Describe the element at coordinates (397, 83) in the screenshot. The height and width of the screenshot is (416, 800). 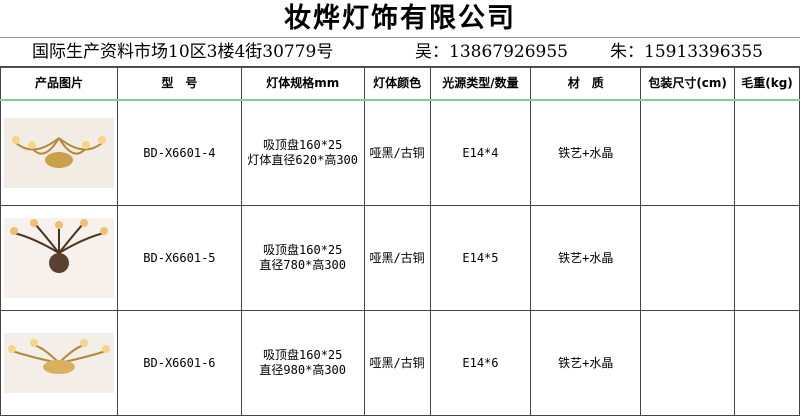
I see `header-color: 灯体颜色` at that location.